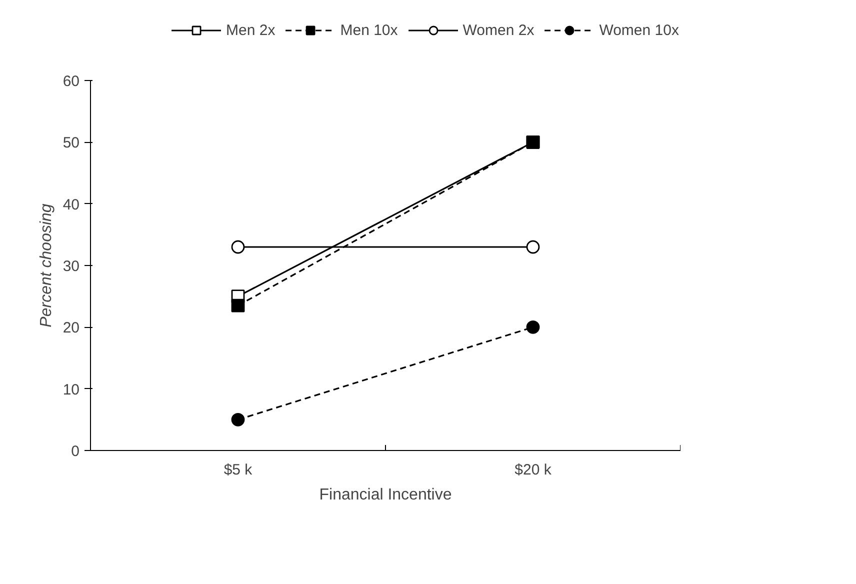 Image resolution: width=856 pixels, height=584 pixels. I want to click on x-axis-title: Financial Incentive, so click(385, 495).